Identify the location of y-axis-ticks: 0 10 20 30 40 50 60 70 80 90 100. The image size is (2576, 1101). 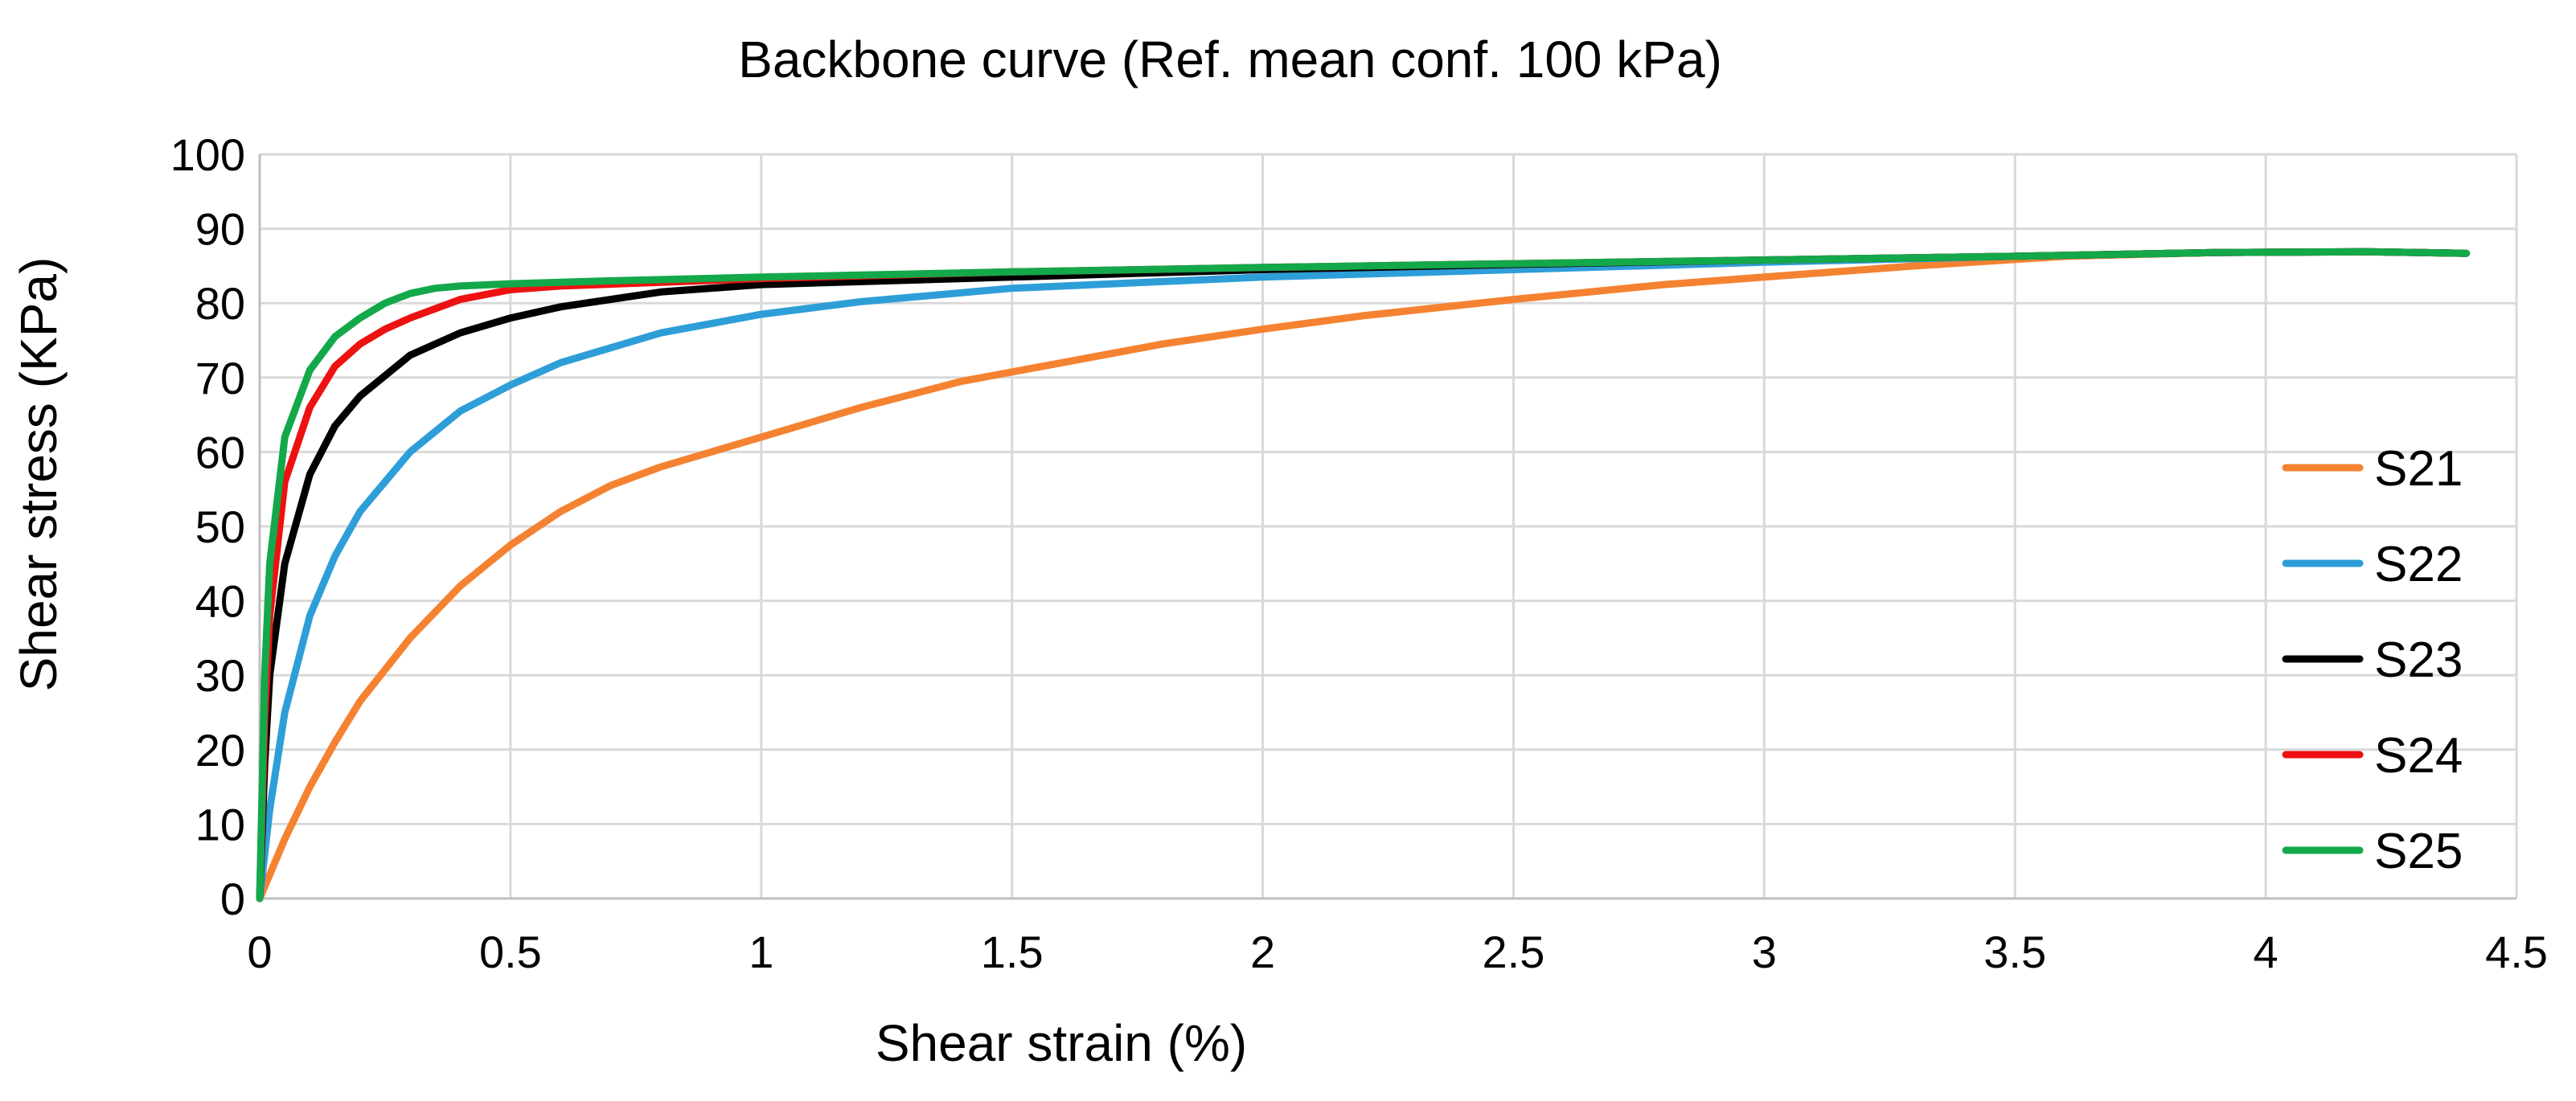
(207, 526).